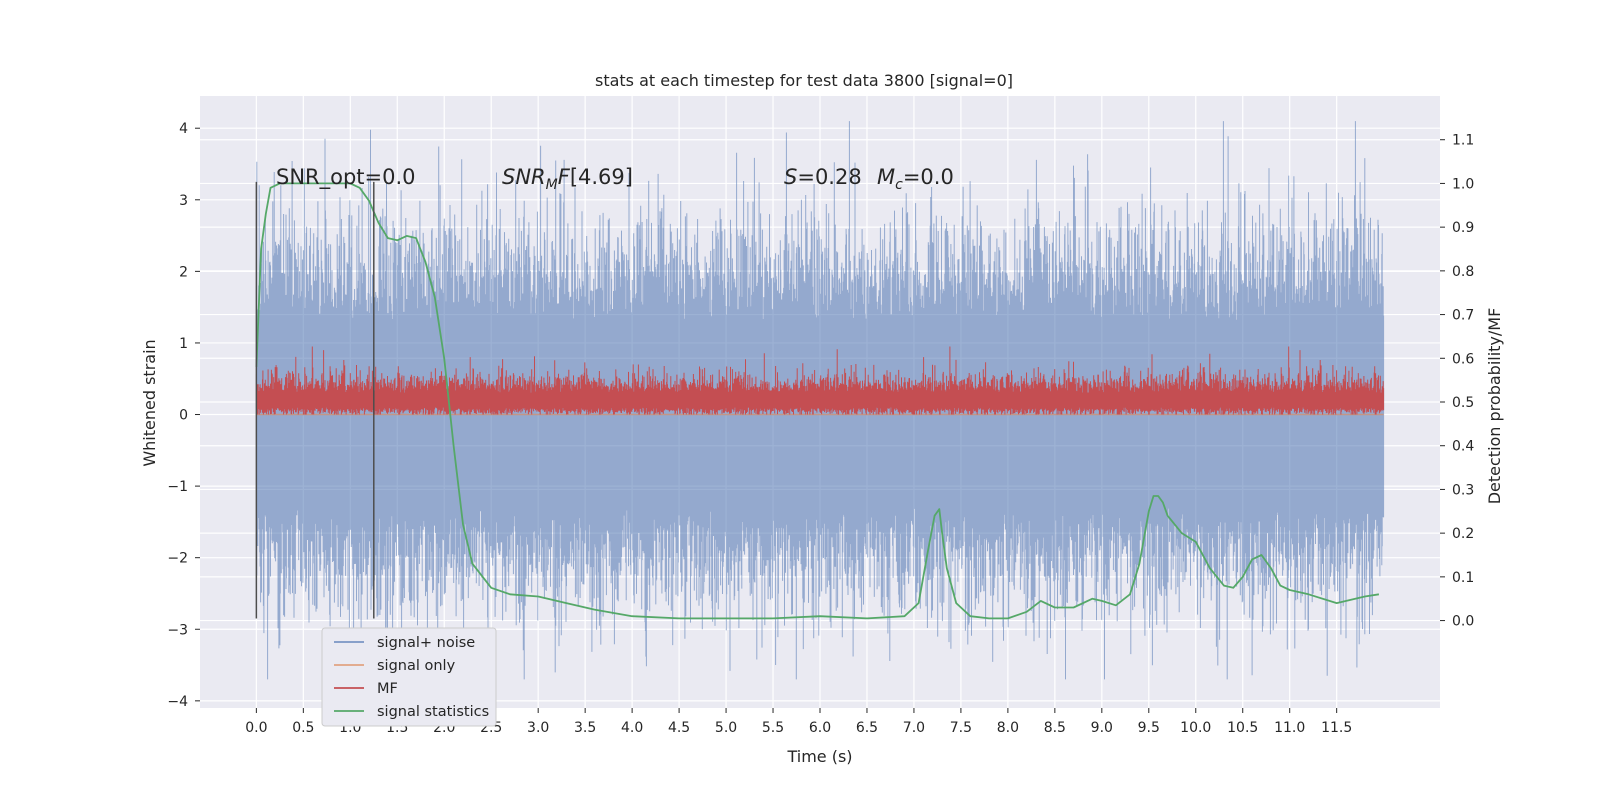 Image resolution: width=1600 pixels, height=800 pixels. I want to click on y-tick-label-0: 4, so click(183, 129).